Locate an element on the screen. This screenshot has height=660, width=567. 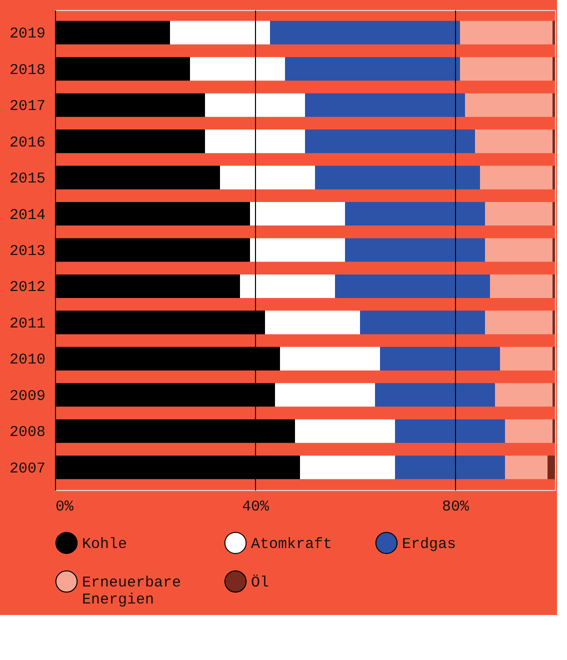
y-tick-label: 2014 is located at coordinates (27, 215).